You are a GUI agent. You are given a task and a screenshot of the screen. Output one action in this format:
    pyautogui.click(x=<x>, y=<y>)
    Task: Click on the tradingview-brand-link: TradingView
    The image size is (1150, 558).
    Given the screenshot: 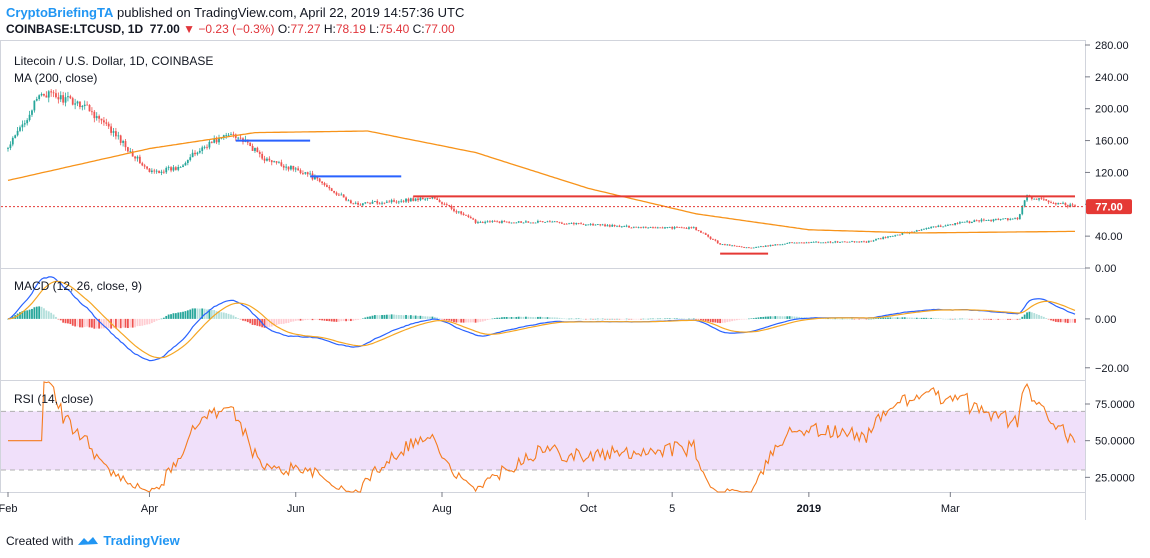 What is the action you would take?
    pyautogui.click(x=141, y=540)
    